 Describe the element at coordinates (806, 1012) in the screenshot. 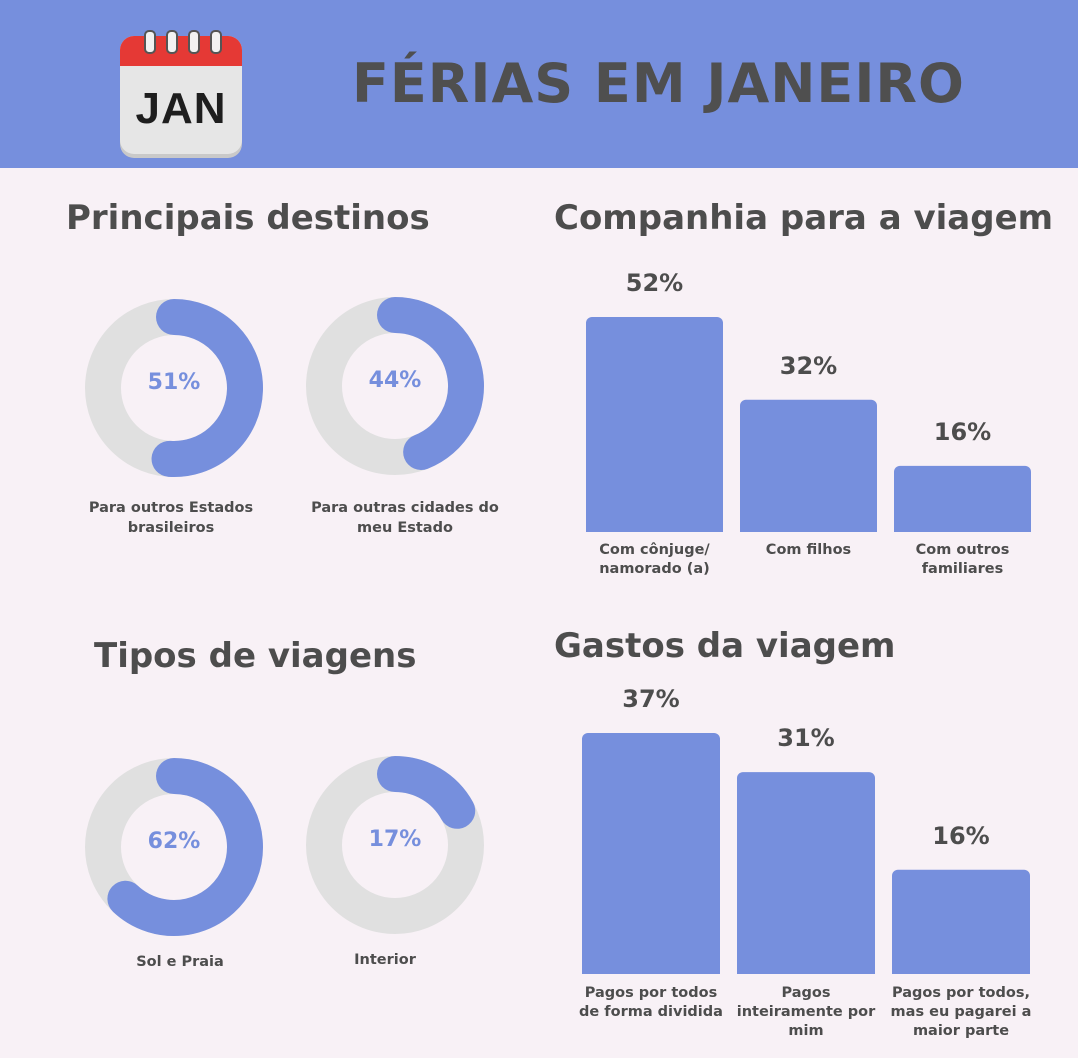

I see `bar-category-label: Pagos inteiramente por mim` at that location.